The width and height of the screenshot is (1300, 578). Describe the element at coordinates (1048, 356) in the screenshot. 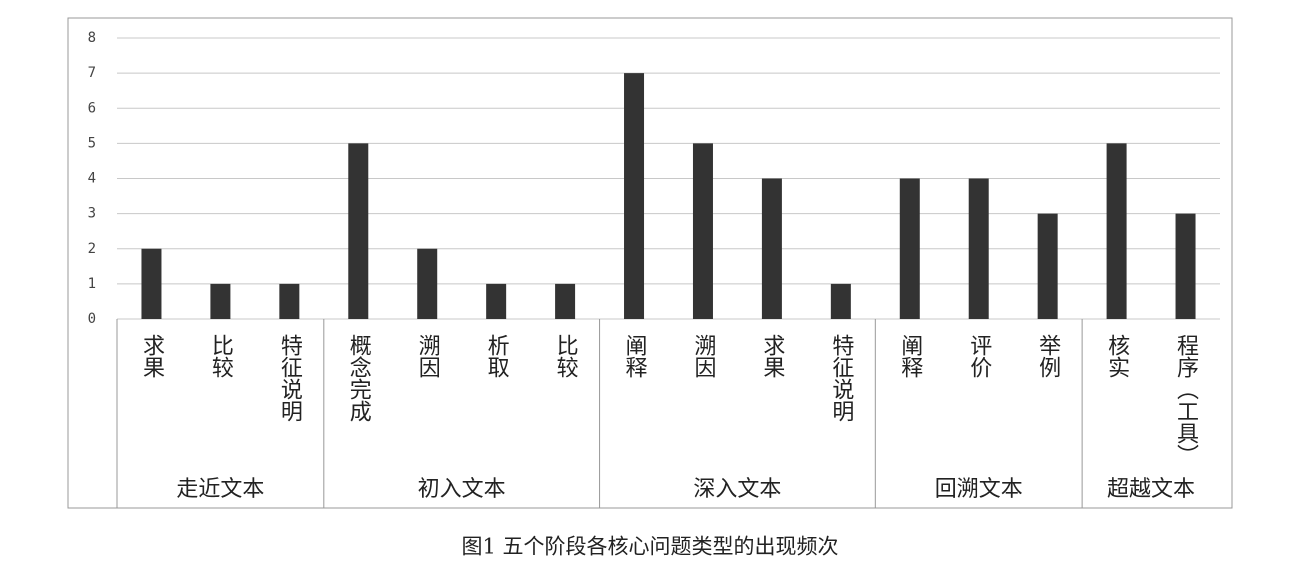

I see `x-tick-label: 举例` at that location.